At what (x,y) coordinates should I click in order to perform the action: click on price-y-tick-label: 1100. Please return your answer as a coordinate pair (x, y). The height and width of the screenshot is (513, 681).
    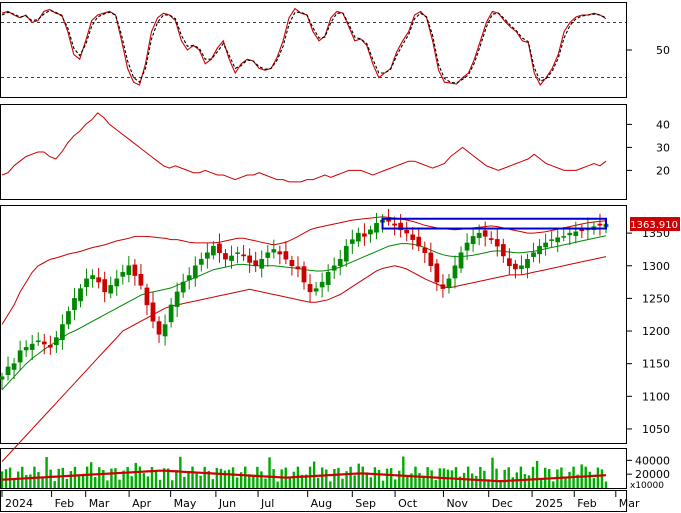
    Looking at the image, I should click on (656, 396).